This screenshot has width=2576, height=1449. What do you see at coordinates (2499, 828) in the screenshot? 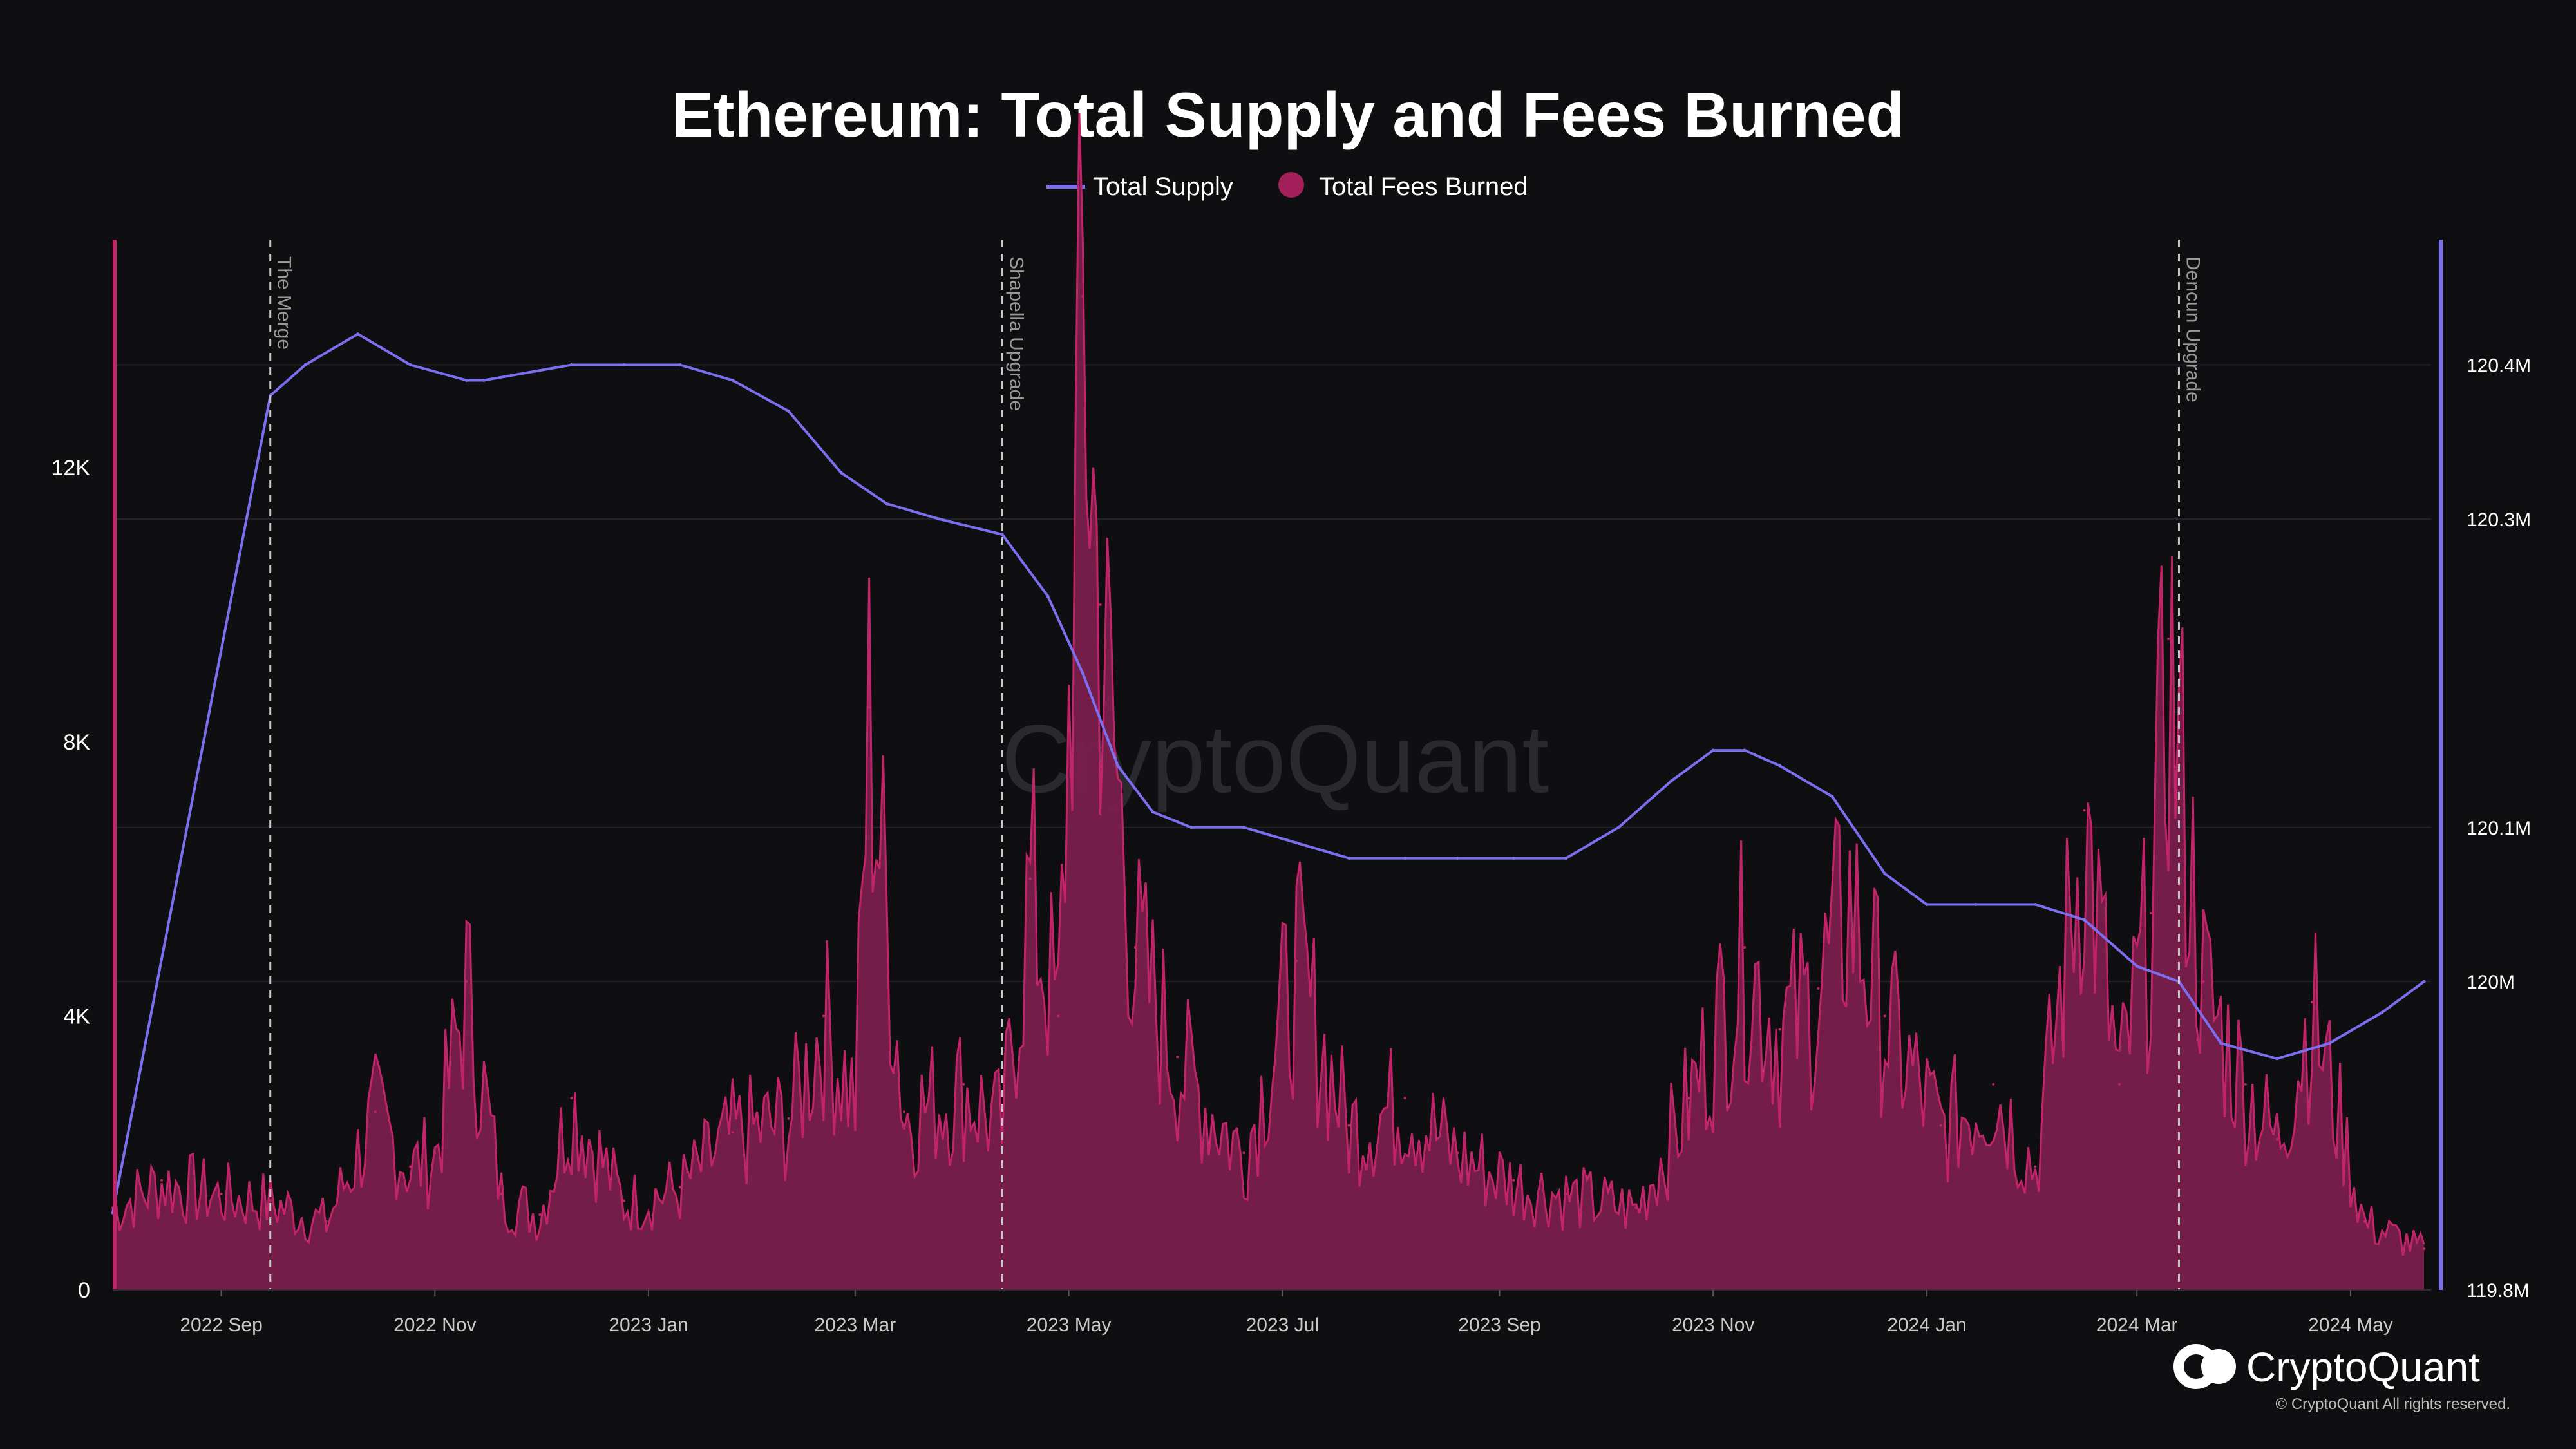
I see `y-right-tick-label: 120.1M` at bounding box center [2499, 828].